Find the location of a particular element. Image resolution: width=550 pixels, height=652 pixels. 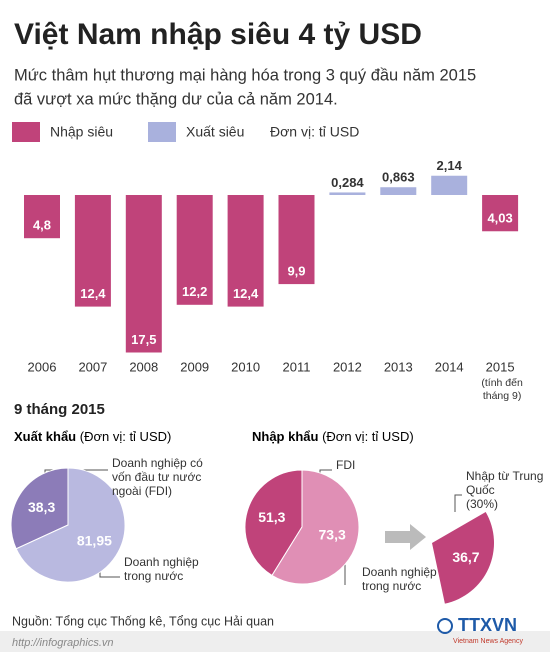

annotation: tháng 9) is located at coordinates (502, 396).